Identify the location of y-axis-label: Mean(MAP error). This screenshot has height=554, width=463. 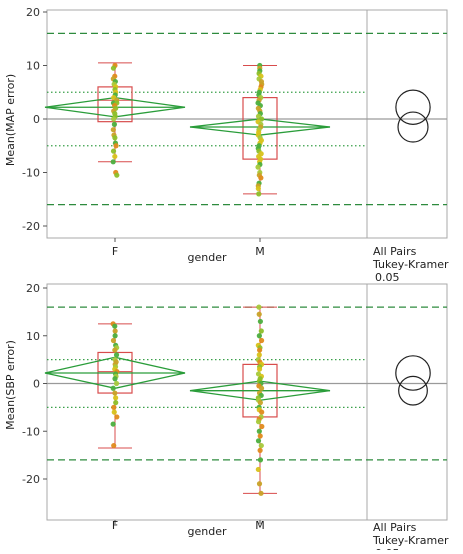
(10, 120).